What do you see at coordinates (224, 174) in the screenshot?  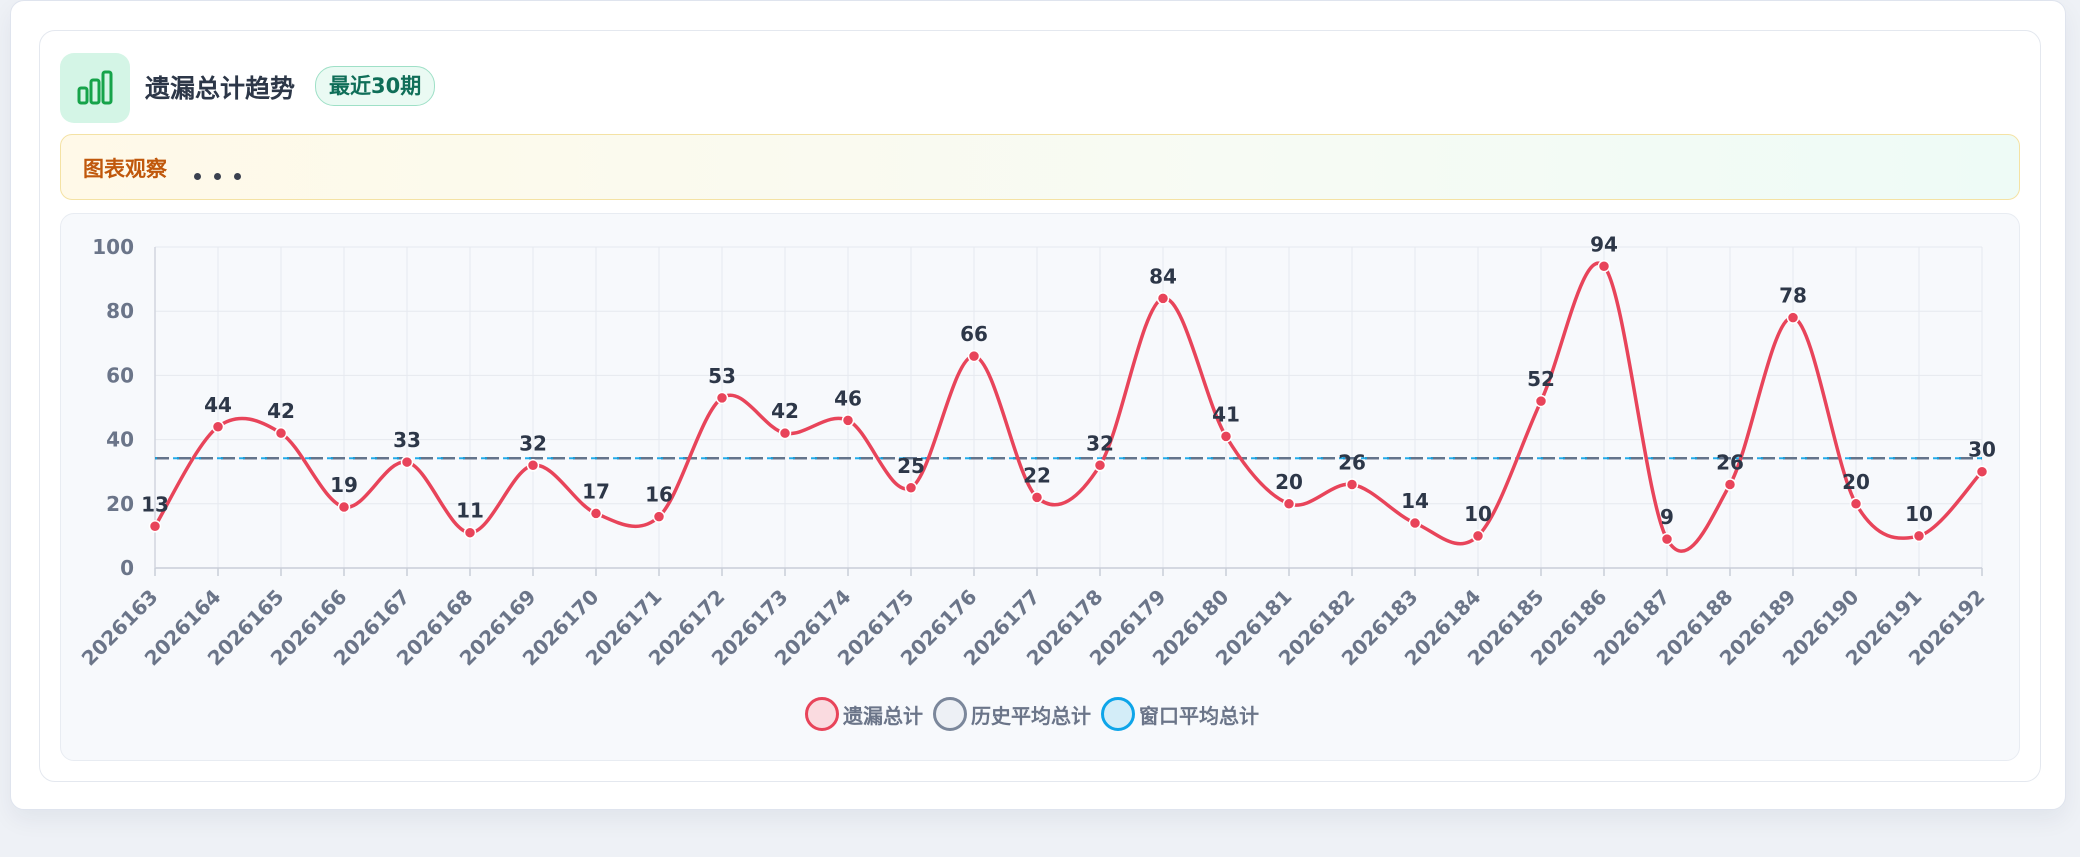 I see `more-dots-icon` at bounding box center [224, 174].